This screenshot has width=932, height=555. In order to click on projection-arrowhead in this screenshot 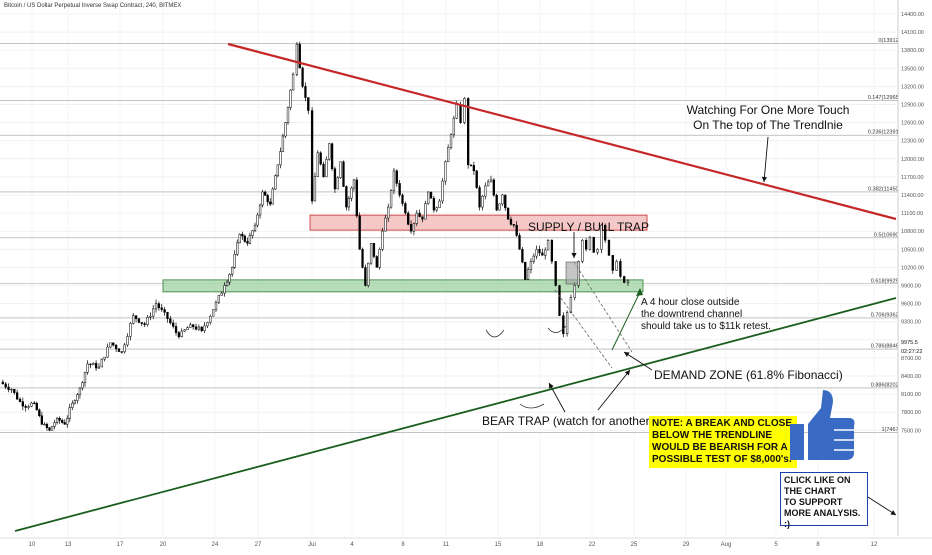, I will do `click(639, 292)`.